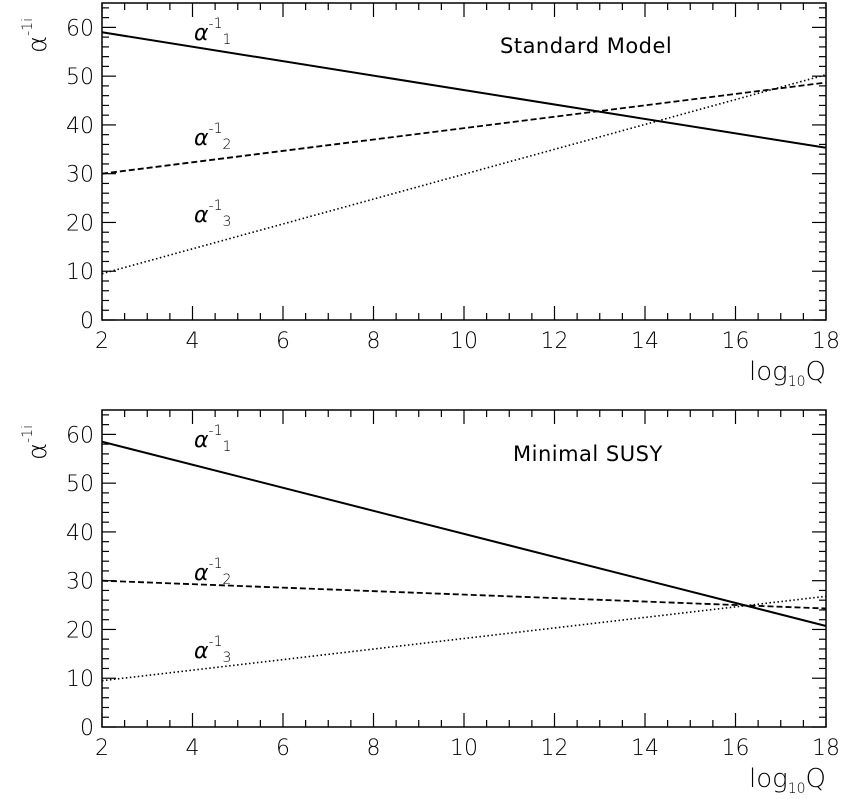 The image size is (846, 799). What do you see at coordinates (588, 454) in the screenshot?
I see `chart-annotation: Minimal SUSY` at bounding box center [588, 454].